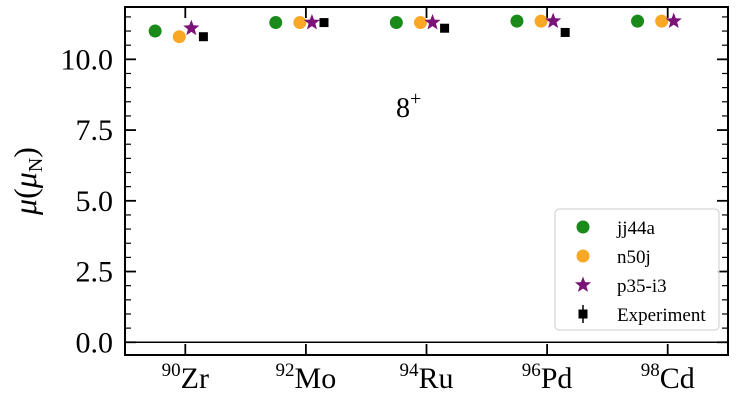 This screenshot has height=400, width=736. I want to click on legend-box, so click(637, 269).